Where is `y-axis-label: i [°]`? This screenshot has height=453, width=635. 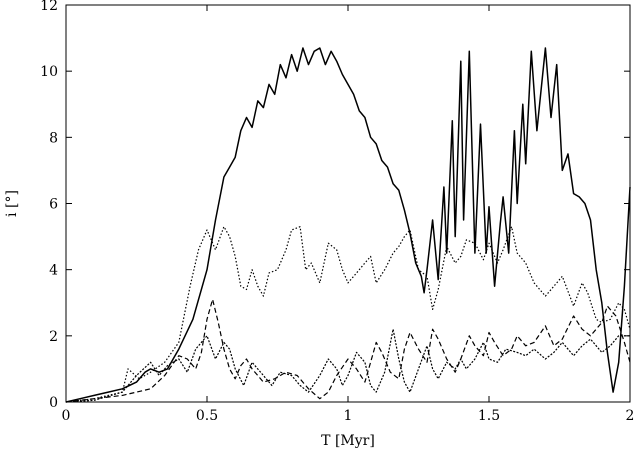 y-axis-label: i [°] is located at coordinates (12, 203).